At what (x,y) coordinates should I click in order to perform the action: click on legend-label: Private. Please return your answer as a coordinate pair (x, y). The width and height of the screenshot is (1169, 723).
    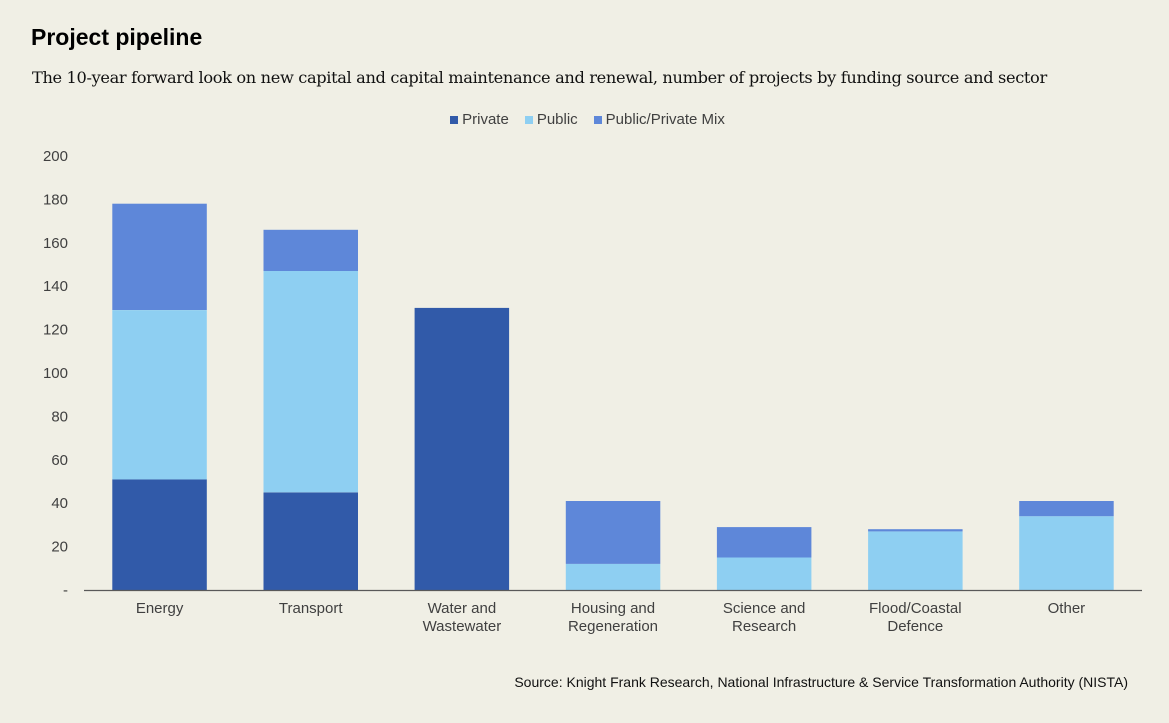
    Looking at the image, I should click on (485, 119).